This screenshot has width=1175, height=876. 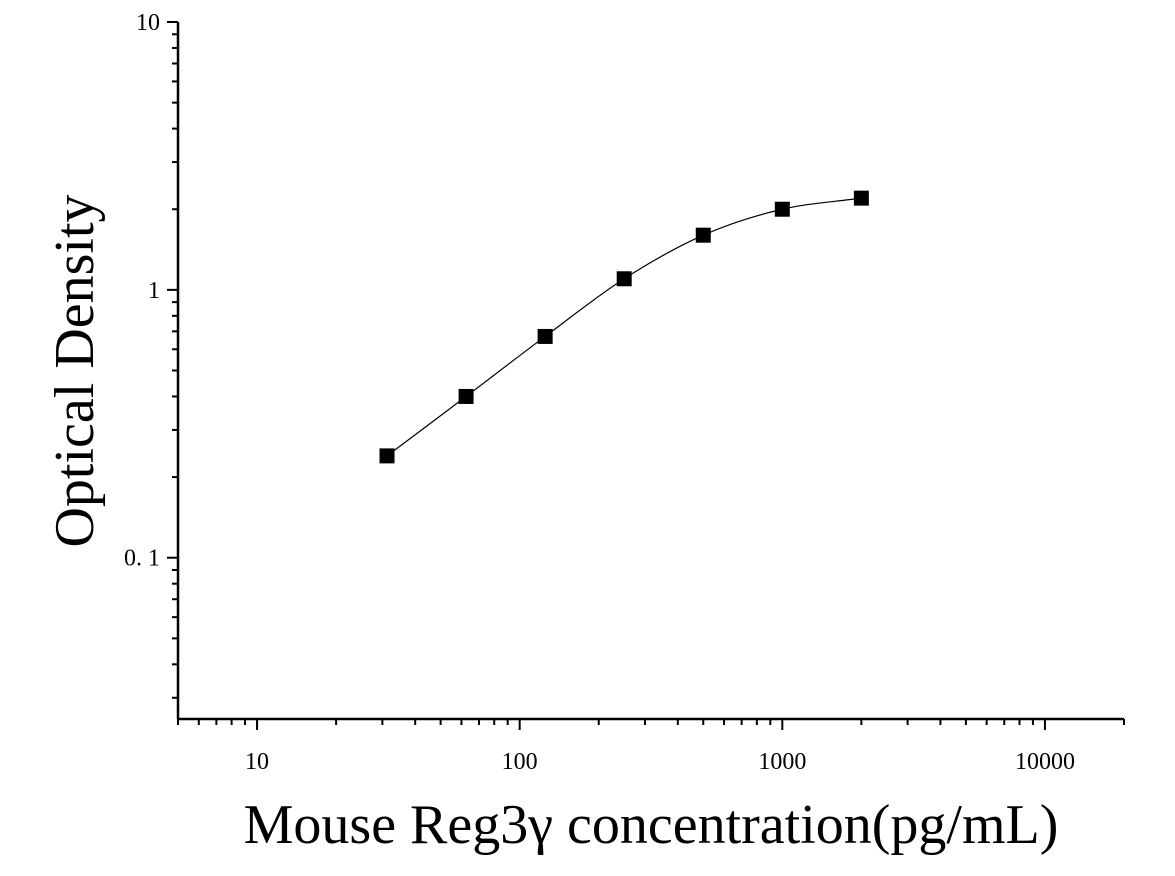 I want to click on x-tick-label: 1000, so click(x=782, y=762).